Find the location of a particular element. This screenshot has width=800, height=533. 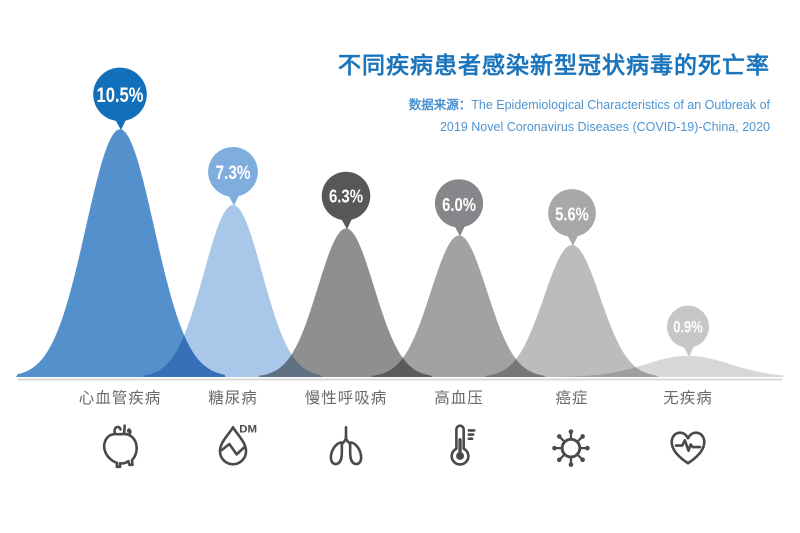

value-bubble-0: 10.5% is located at coordinates (120, 99).